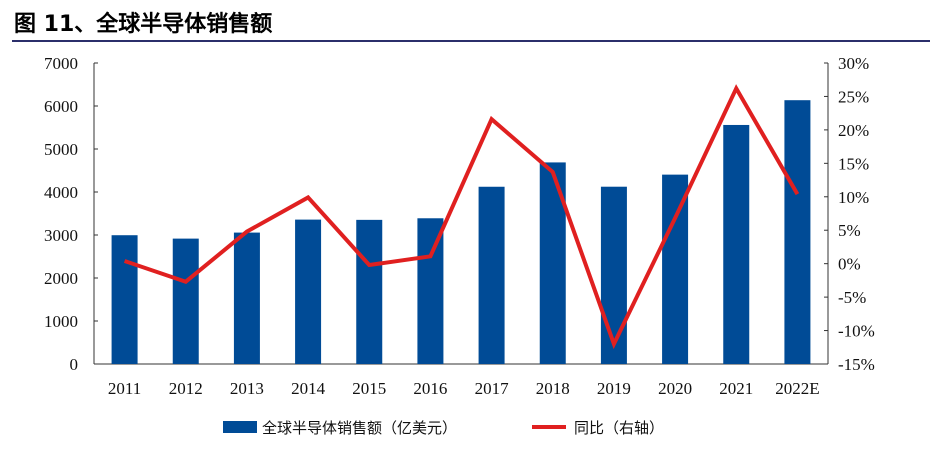  I want to click on right-tick-label: 20%, so click(853, 130).